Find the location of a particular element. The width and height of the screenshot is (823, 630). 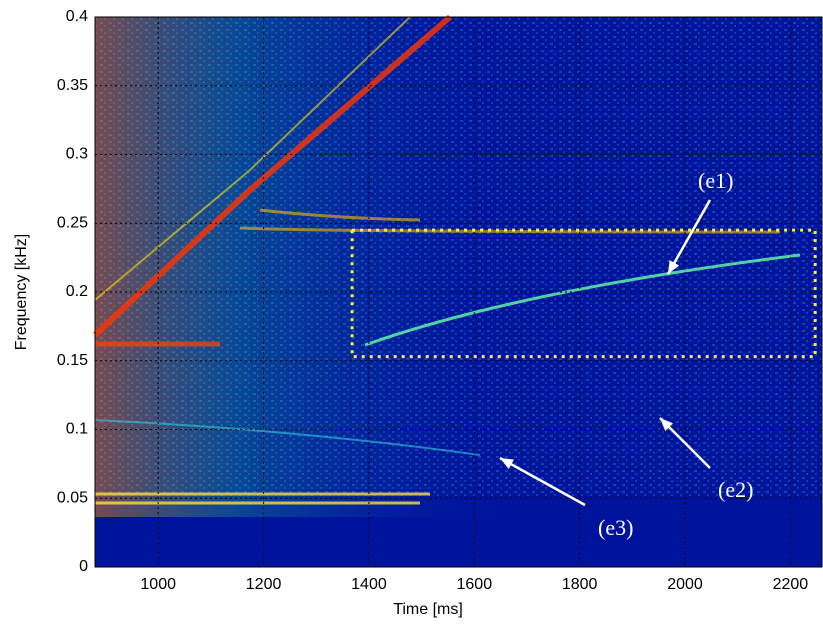

x-tick-label: 1000 is located at coordinates (158, 584).